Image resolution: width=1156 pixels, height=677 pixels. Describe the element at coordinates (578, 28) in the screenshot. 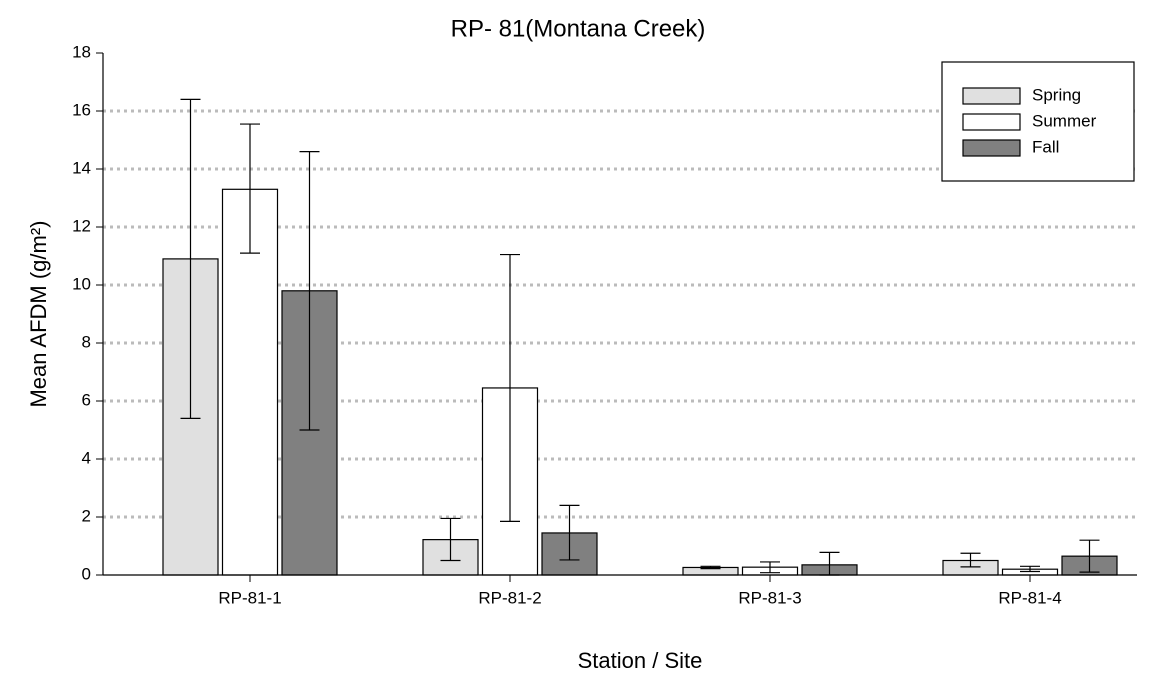

I see `chart-title: RP- 81(Montana Creek)` at that location.